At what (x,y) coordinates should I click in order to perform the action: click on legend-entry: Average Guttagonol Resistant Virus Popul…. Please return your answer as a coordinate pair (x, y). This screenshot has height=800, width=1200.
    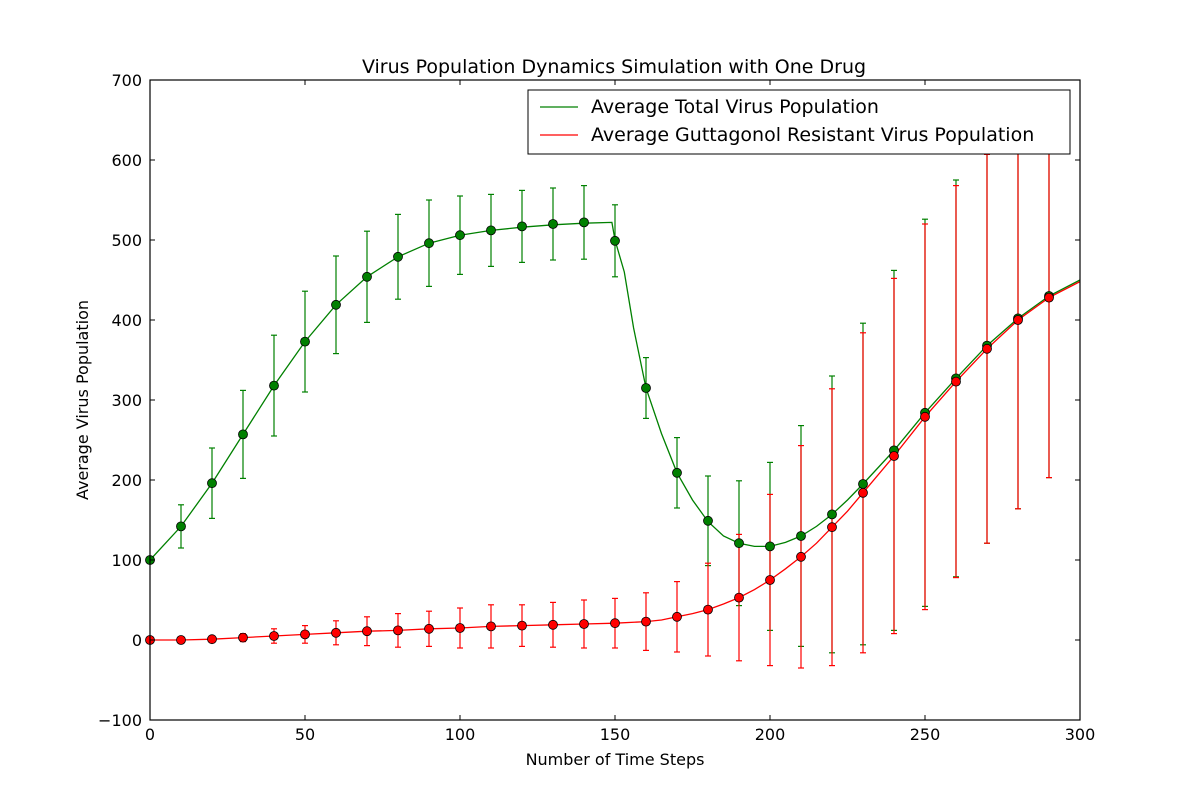
    Looking at the image, I should click on (812, 135).